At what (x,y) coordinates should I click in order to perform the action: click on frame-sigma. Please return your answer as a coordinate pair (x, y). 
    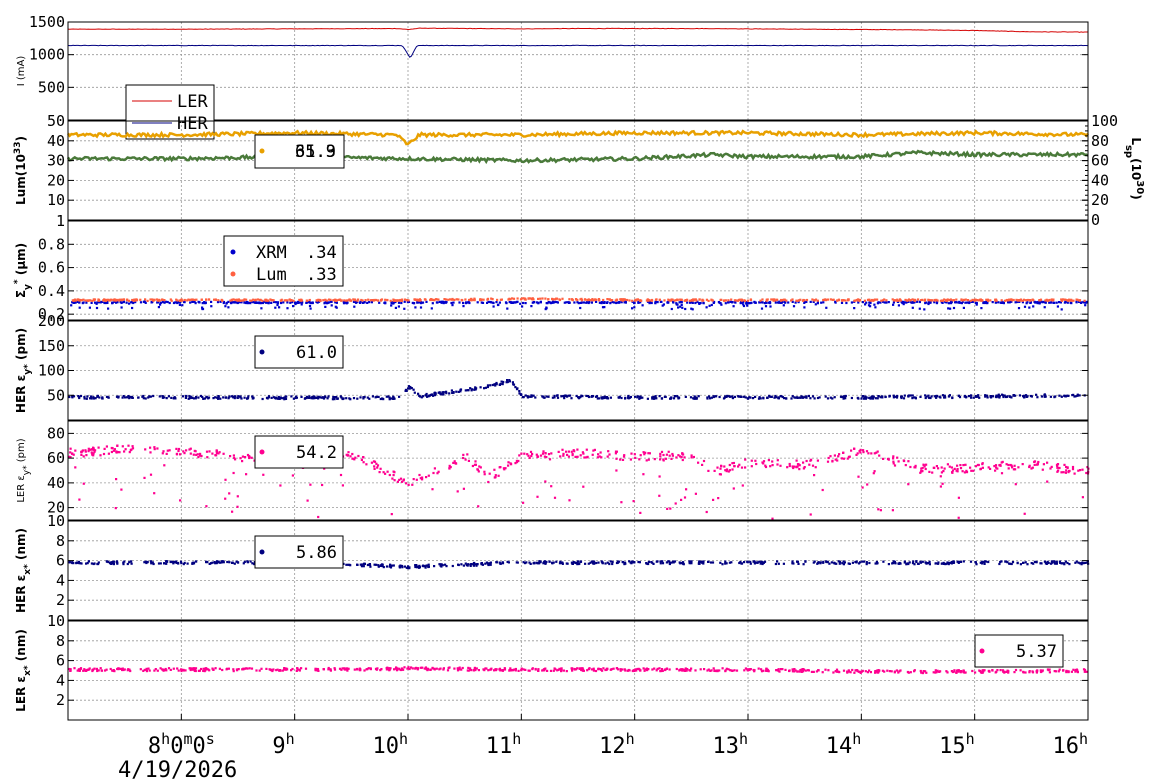
    Looking at the image, I should click on (578, 270).